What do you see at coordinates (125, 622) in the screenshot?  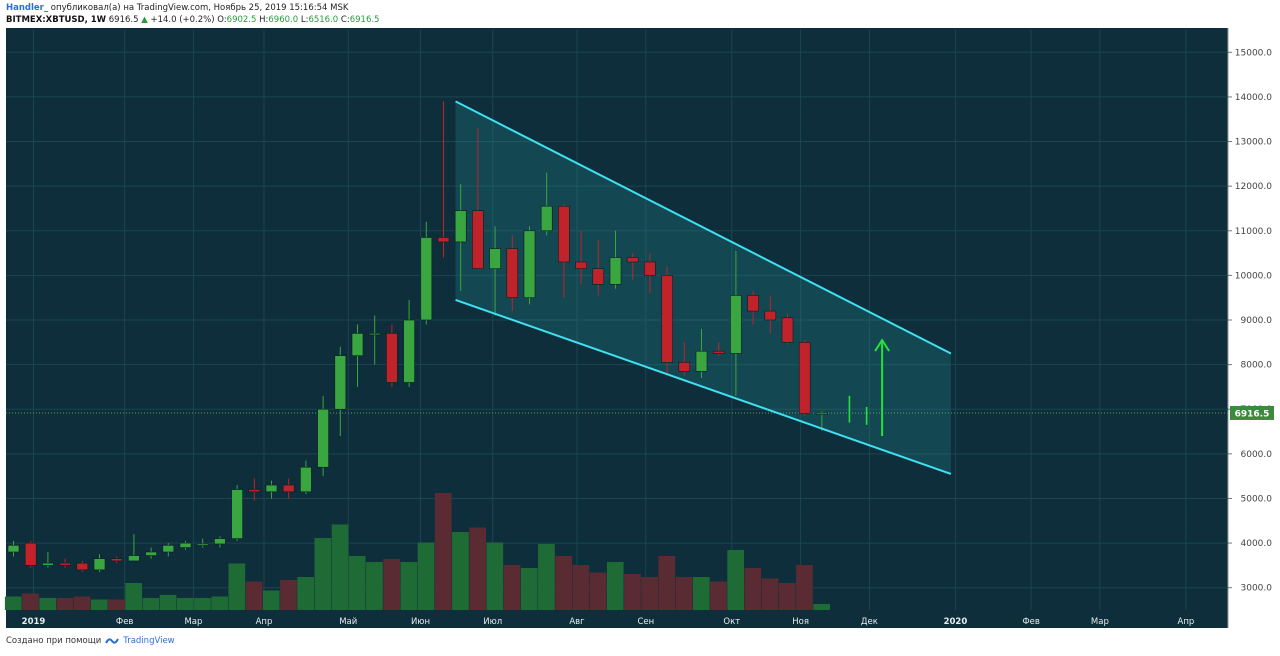 I see `x-tick-label: Фев` at bounding box center [125, 622].